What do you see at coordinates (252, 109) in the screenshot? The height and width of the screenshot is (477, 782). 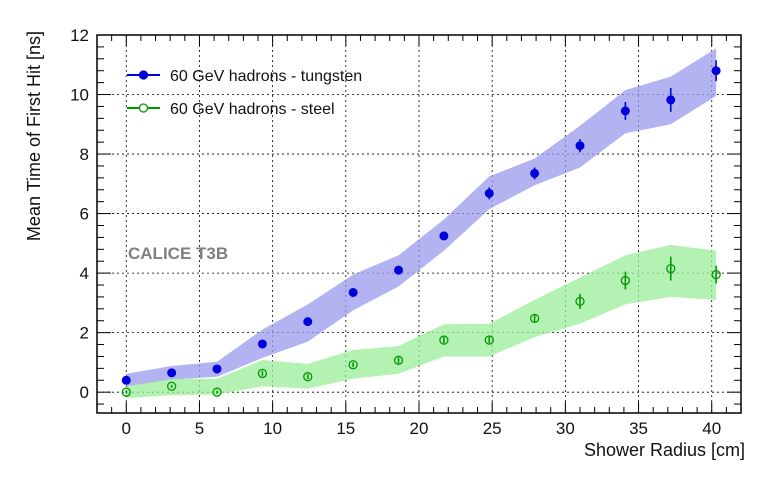 I see `legend-label-steel: 60 GeV hadrons - steel` at bounding box center [252, 109].